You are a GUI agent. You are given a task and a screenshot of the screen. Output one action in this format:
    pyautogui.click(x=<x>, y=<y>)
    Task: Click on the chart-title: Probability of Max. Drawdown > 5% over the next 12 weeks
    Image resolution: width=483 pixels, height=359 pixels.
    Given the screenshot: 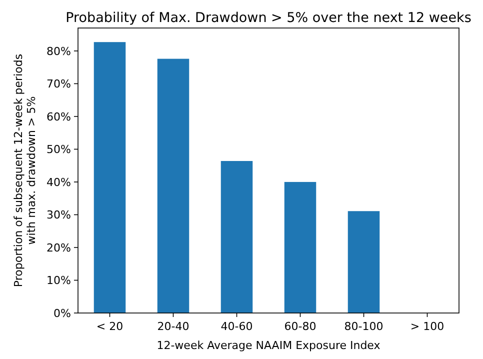 What is the action you would take?
    pyautogui.click(x=269, y=18)
    